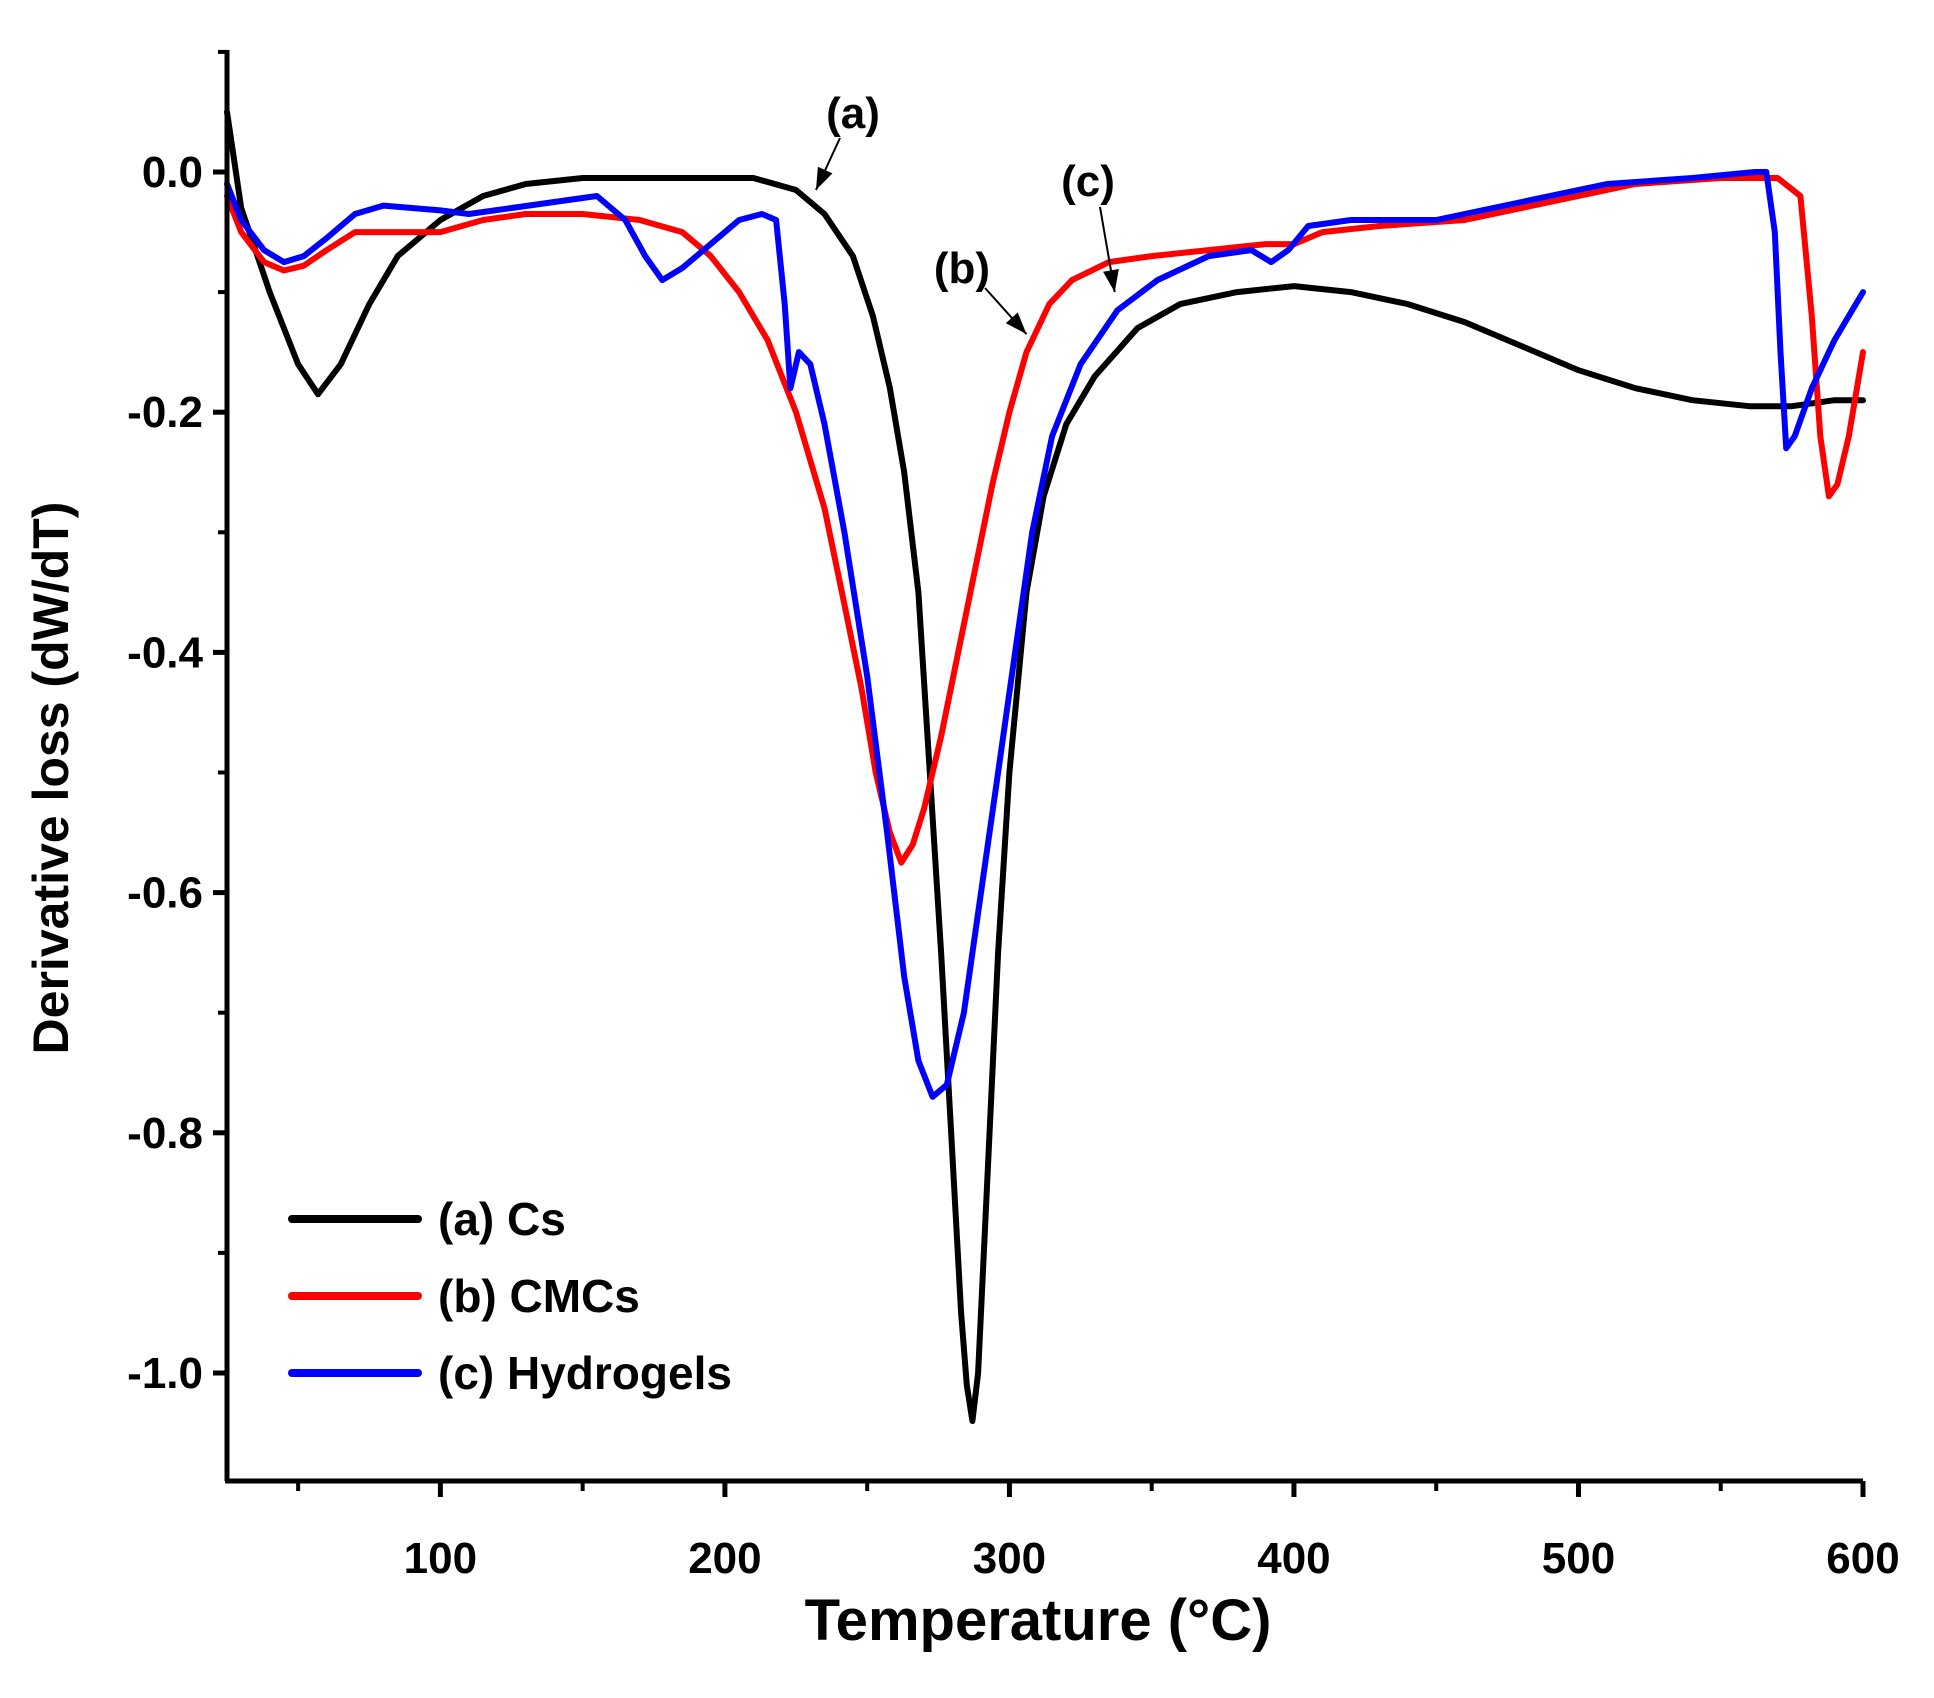 This screenshot has width=1934, height=1698. Describe the element at coordinates (539, 1296) in the screenshot. I see `legend-label: (b) CMCs` at that location.